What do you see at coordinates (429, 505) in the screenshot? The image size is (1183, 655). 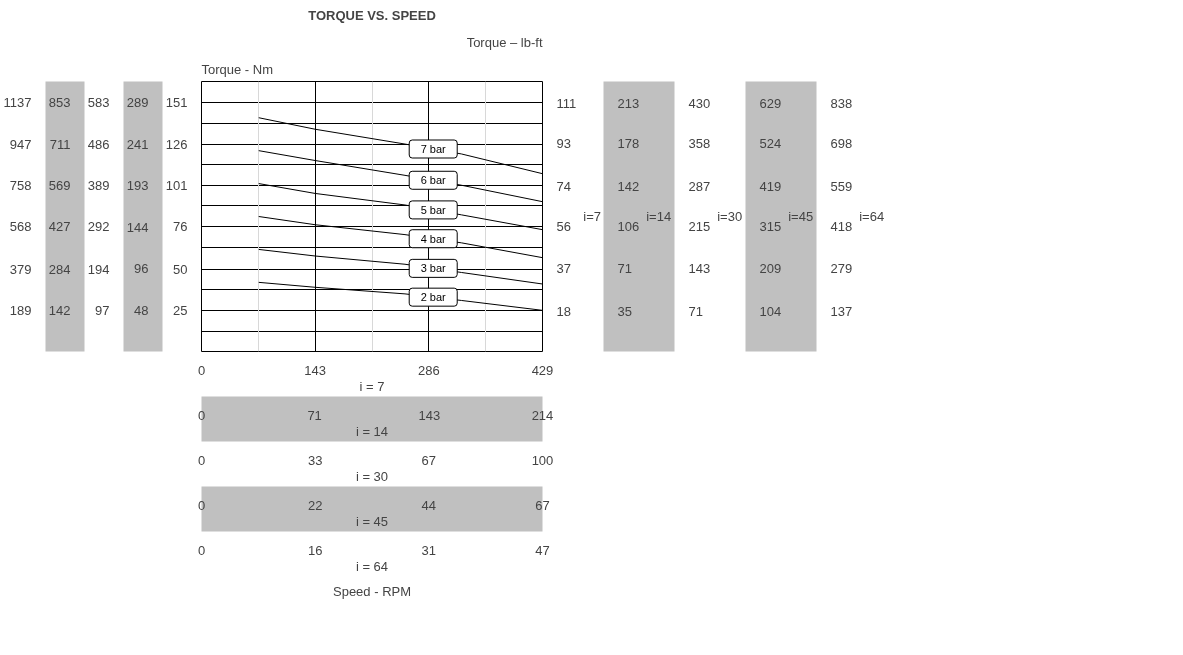 I see `text: 44` at bounding box center [429, 505].